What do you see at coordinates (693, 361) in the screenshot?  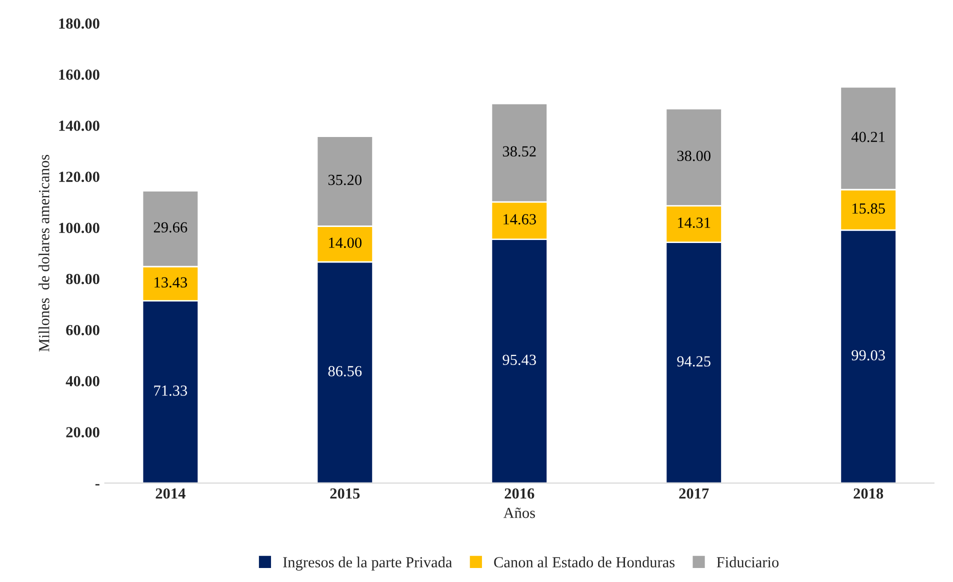 I see `data-label: 94.25` at bounding box center [693, 361].